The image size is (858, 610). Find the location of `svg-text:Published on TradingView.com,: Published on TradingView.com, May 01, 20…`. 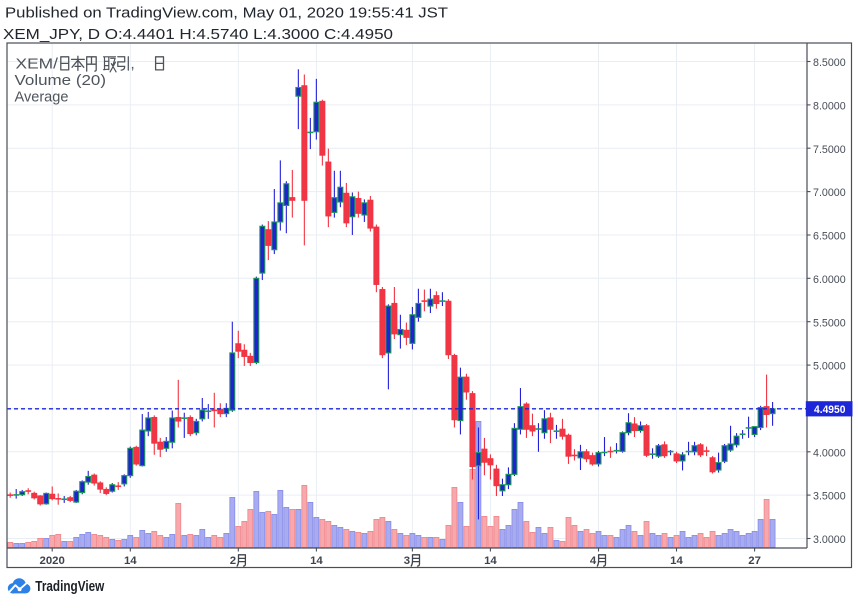

svg-text:Published on TradingView.com,: Published on TradingView.com, May 01, 20… is located at coordinates (226, 14).